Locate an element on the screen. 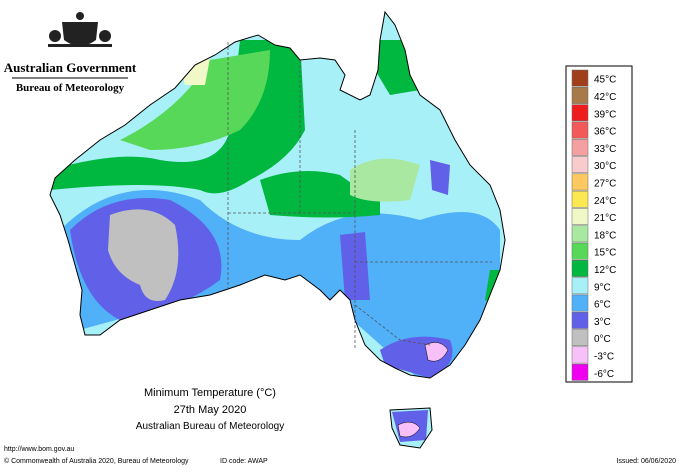 The width and height of the screenshot is (680, 472). map-source: Australian Bureau of Meteorology is located at coordinates (210, 426).